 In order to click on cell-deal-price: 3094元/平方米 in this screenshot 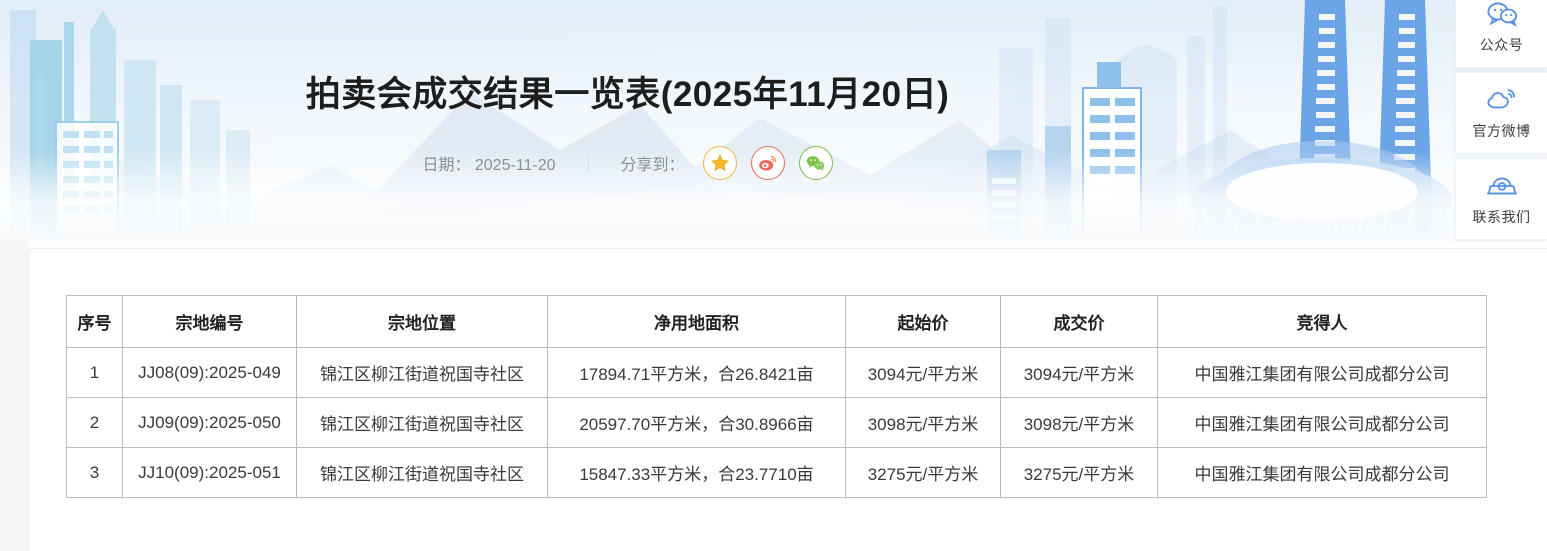, I will do `click(1079, 372)`.